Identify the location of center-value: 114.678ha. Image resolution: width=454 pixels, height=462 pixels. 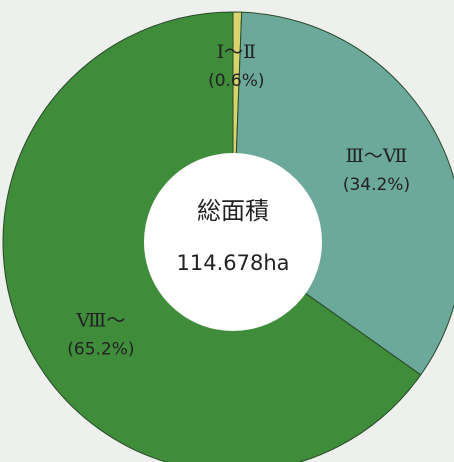
(232, 263).